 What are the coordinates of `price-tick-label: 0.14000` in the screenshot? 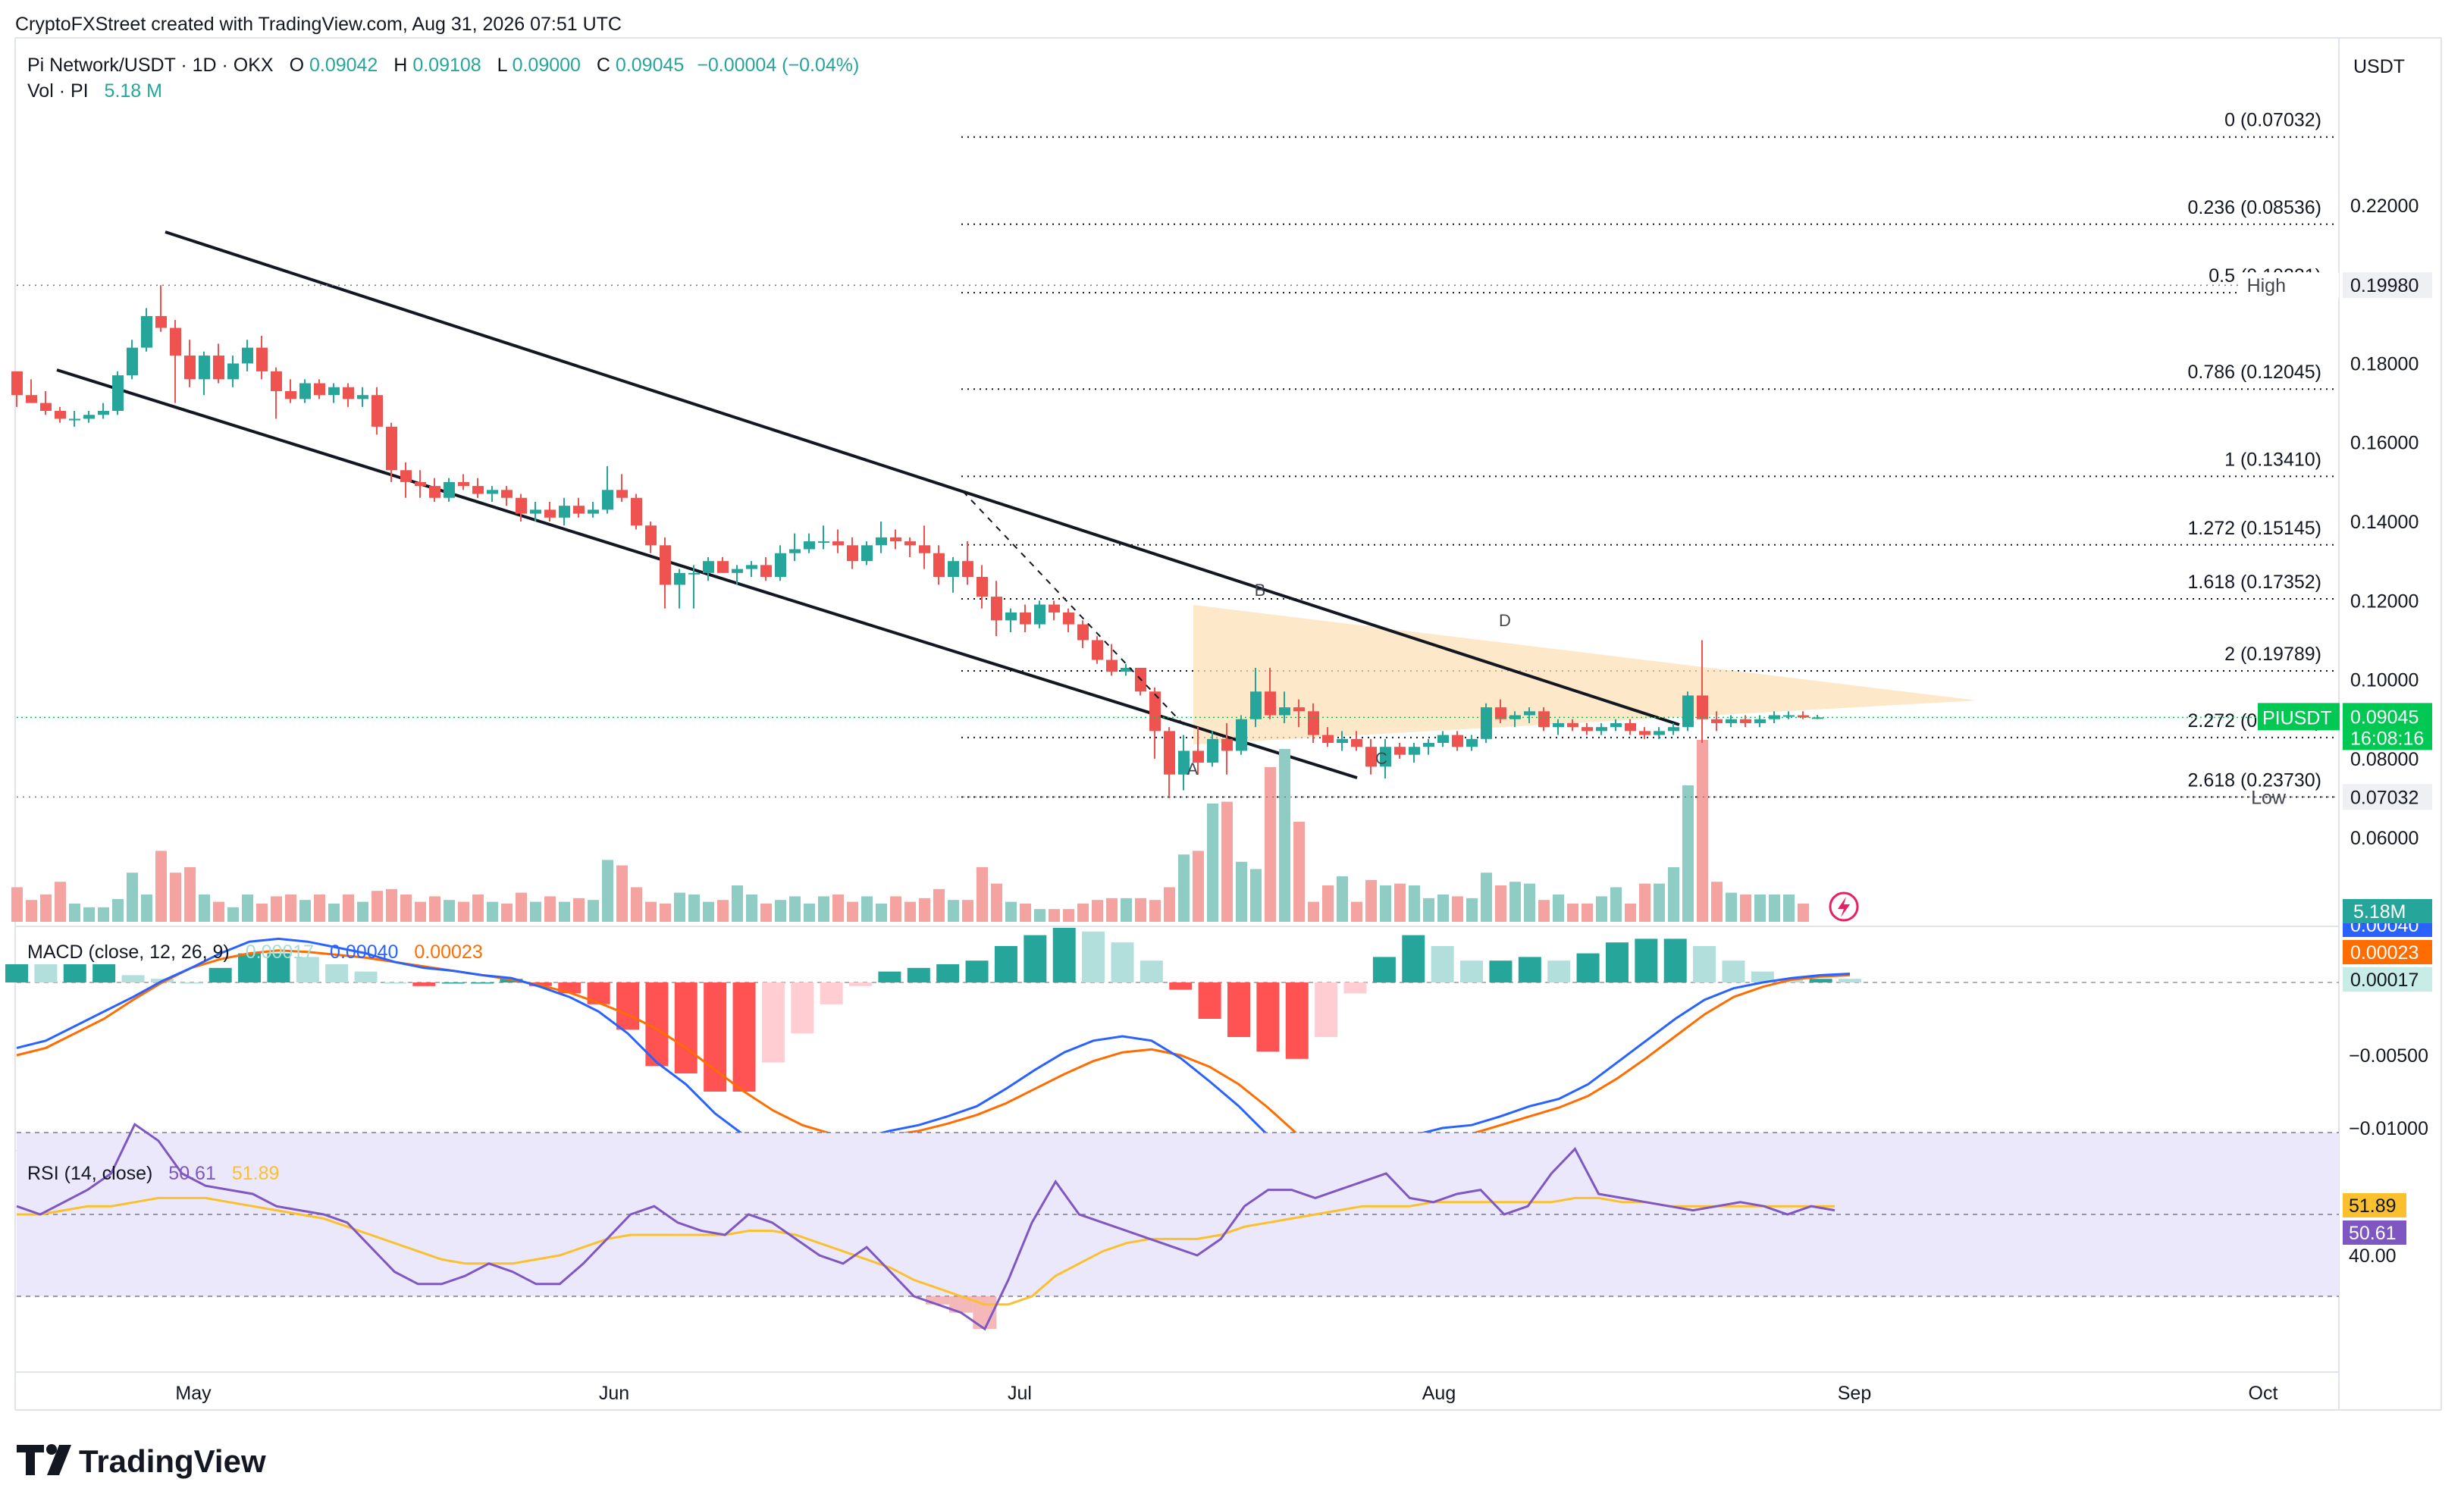 It's located at (2384, 522).